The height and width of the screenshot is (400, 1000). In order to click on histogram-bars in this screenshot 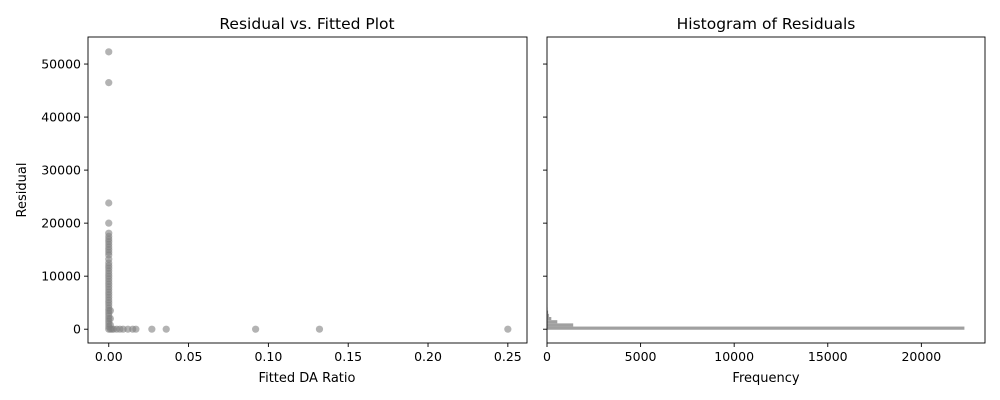, I will do `click(756, 317)`.